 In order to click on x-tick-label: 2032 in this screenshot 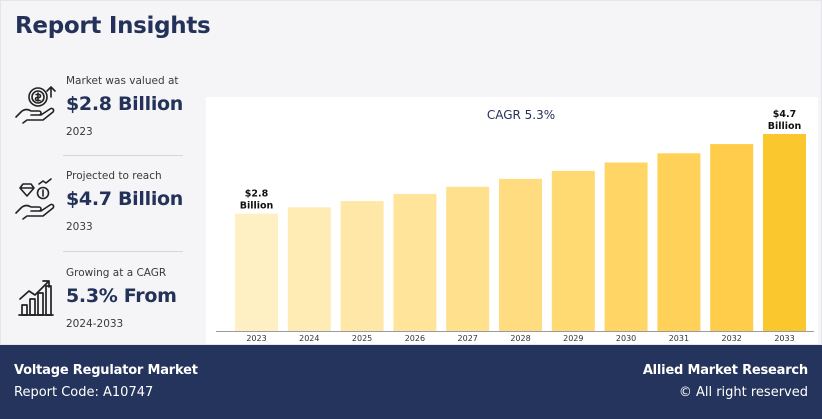, I will do `click(732, 338)`.